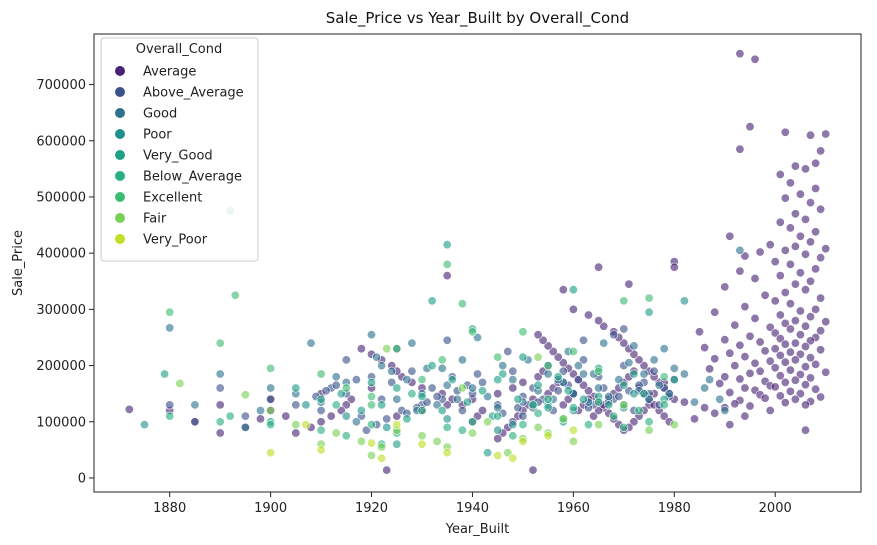 The width and height of the screenshot is (877, 545). What do you see at coordinates (169, 508) in the screenshot?
I see `x-tick-label: 1880` at bounding box center [169, 508].